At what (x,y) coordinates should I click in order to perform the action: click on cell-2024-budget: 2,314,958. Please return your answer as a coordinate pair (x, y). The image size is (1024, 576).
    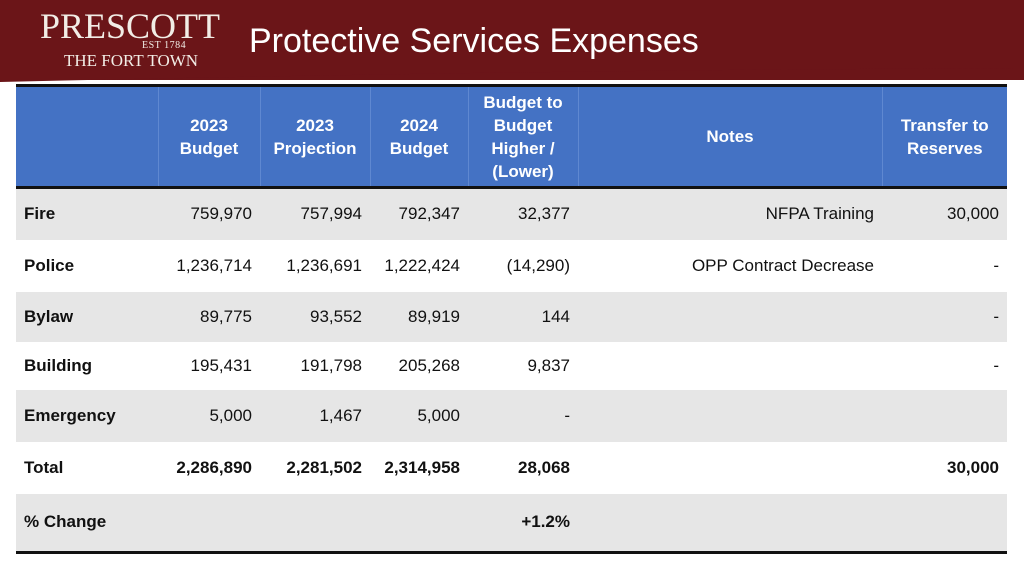
    Looking at the image, I should click on (419, 467).